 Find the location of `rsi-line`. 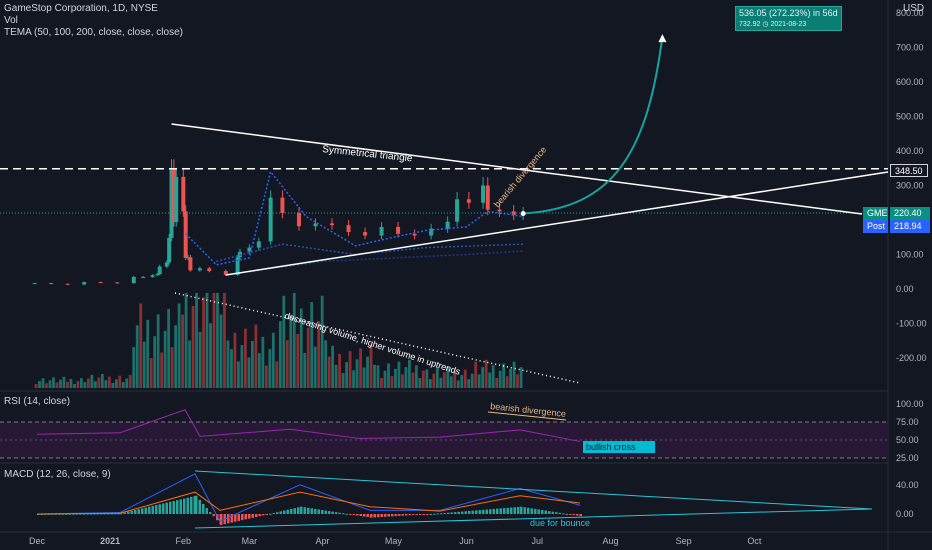

rsi-line is located at coordinates (308, 425).